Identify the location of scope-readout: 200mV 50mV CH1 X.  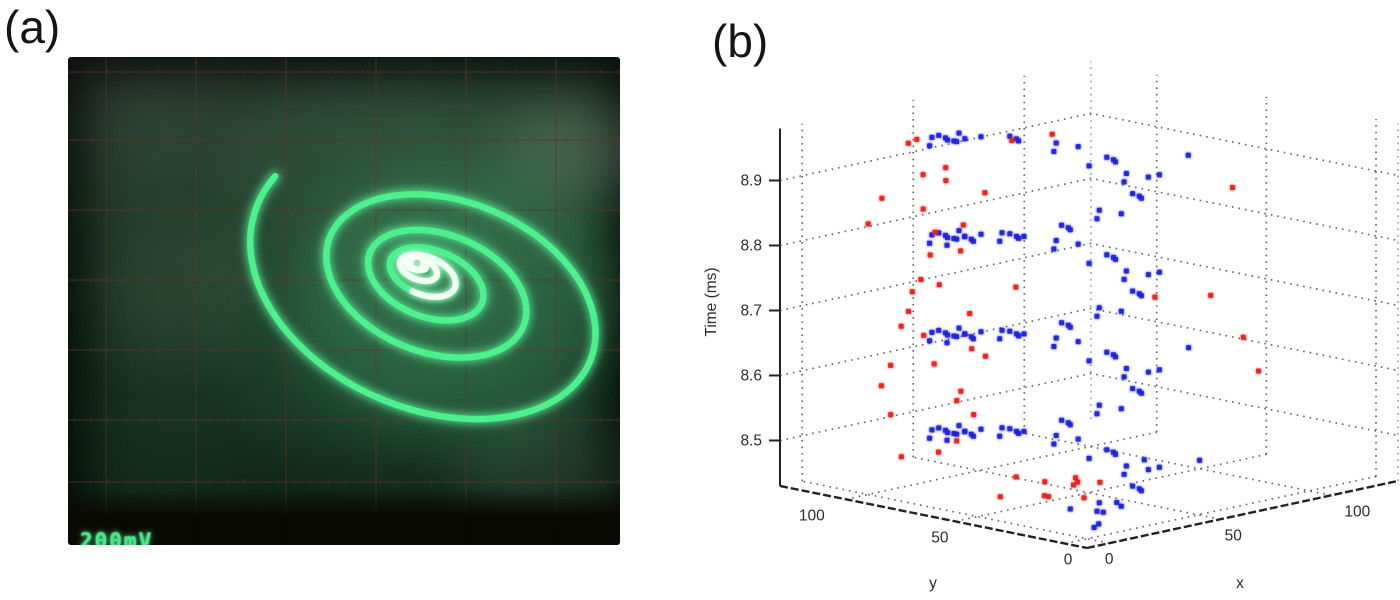
(344, 525).